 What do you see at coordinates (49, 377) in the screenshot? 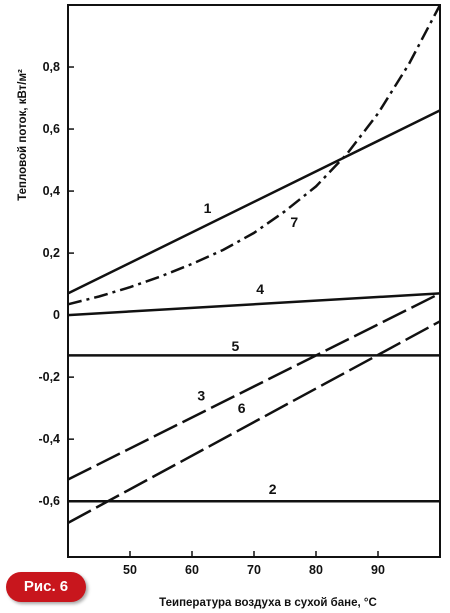
I see `y-tick-label: -0,2` at bounding box center [49, 377].